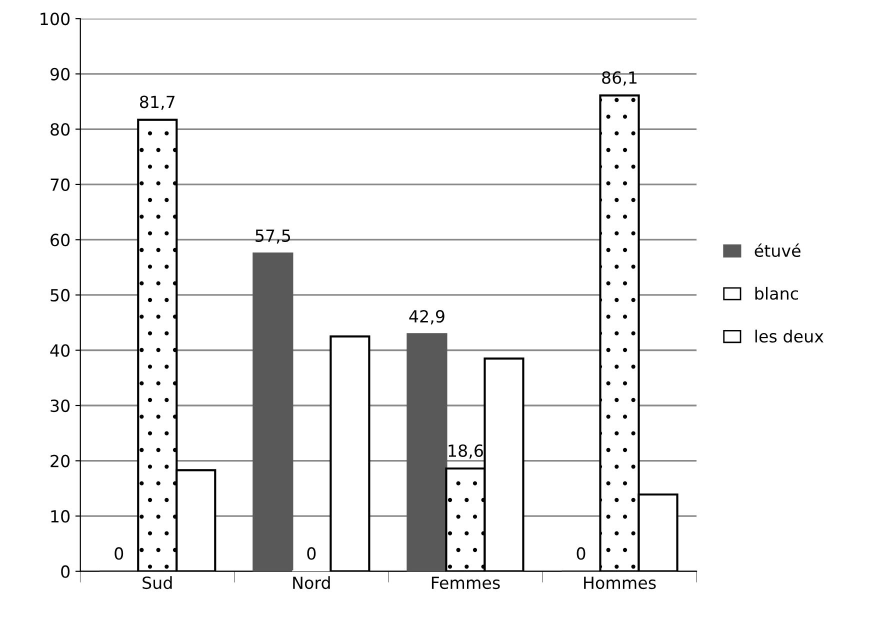 This screenshot has height=621, width=893. Describe the element at coordinates (60, 405) in the screenshot. I see `y-tick-label: 30` at that location.